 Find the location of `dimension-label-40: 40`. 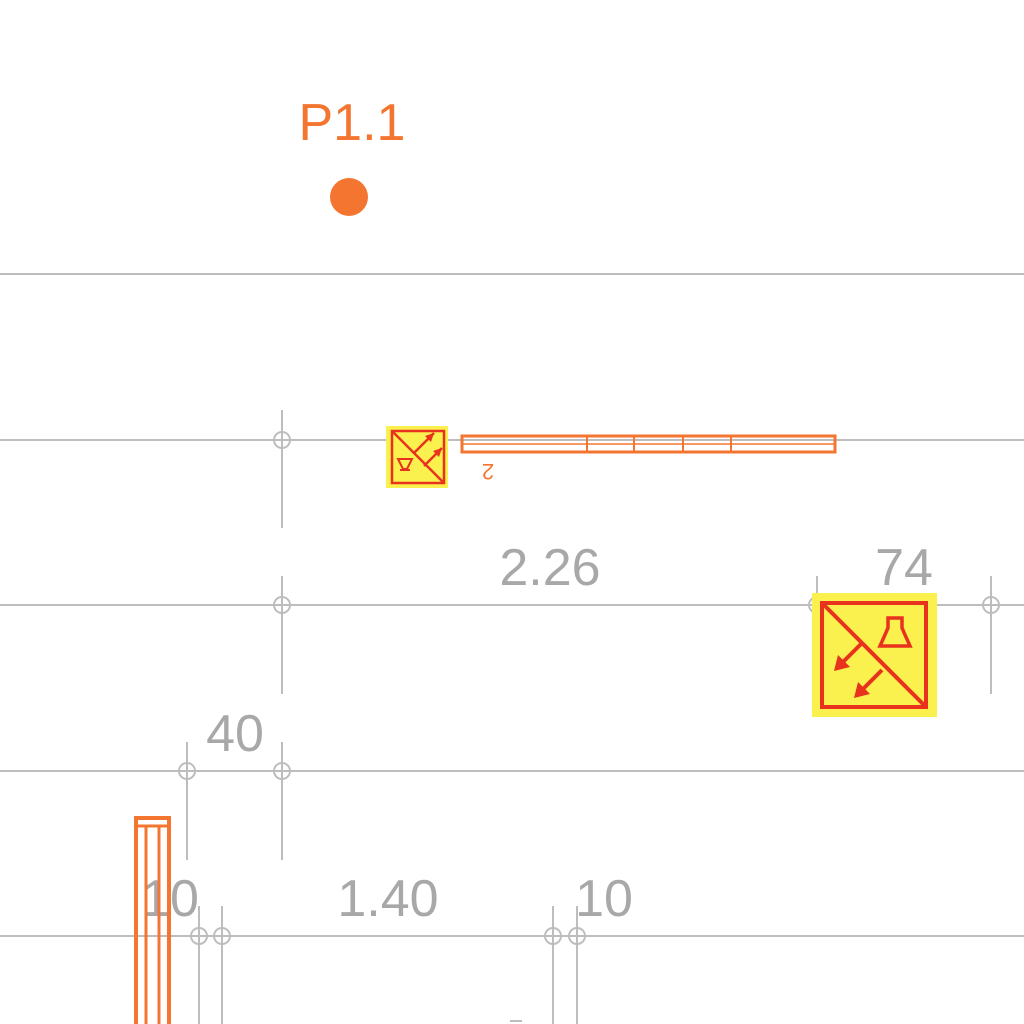

dimension-label-40: 40 is located at coordinates (235, 734).